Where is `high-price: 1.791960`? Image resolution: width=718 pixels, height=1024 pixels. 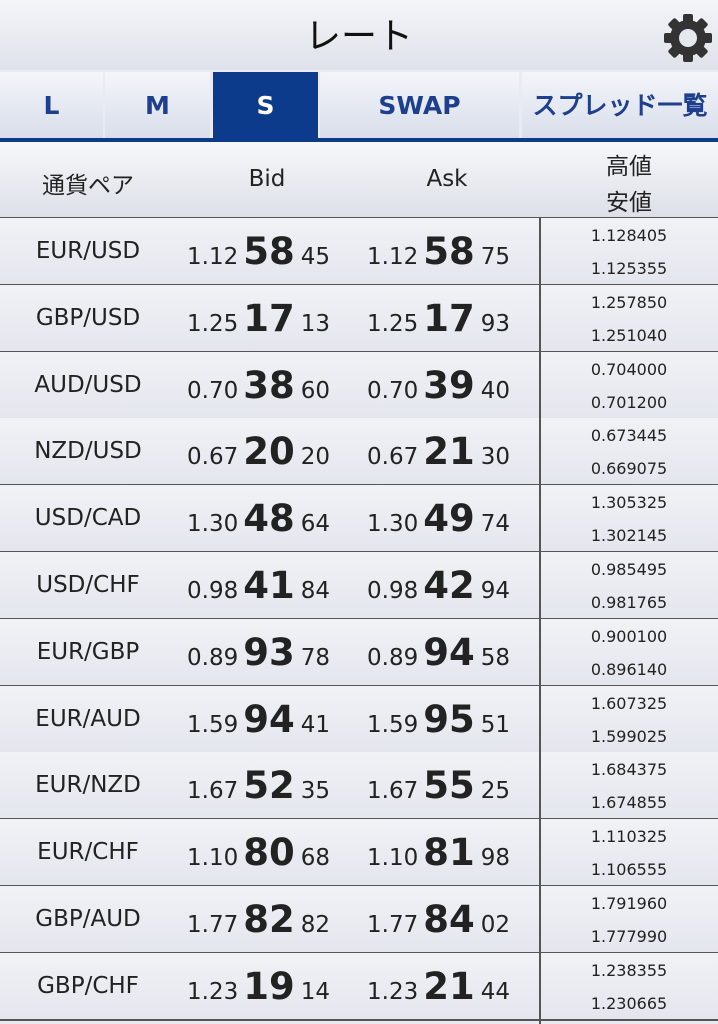 high-price: 1.791960 is located at coordinates (629, 903).